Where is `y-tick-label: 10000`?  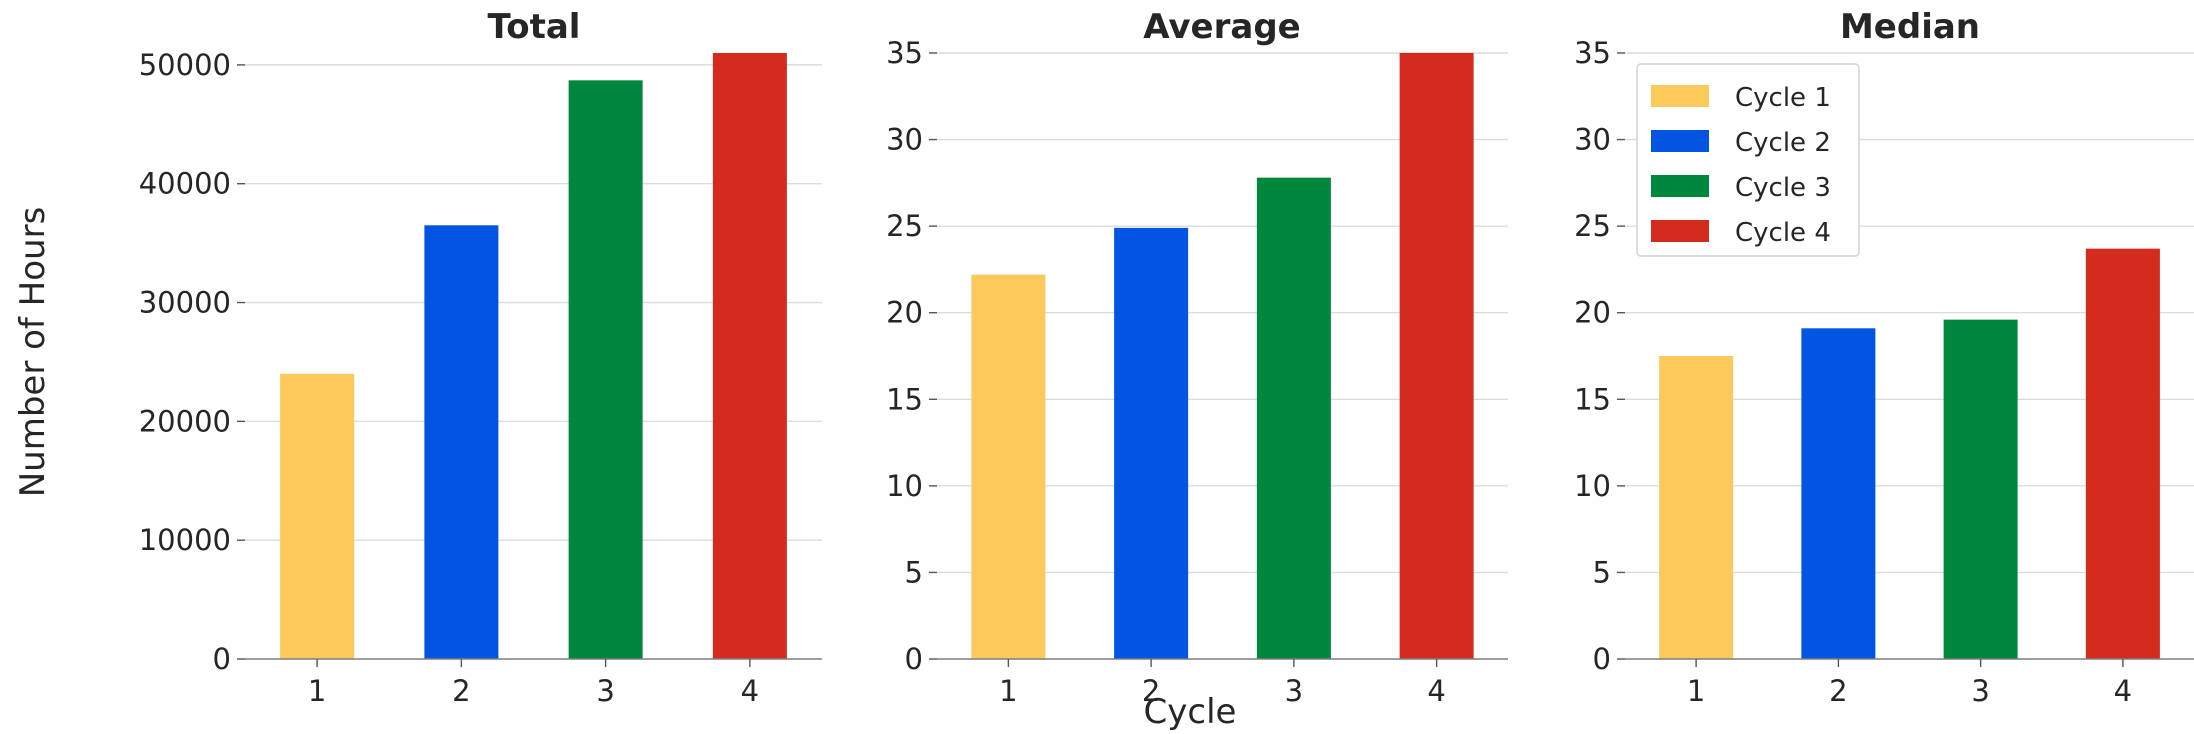
y-tick-label: 10000 is located at coordinates (185, 540).